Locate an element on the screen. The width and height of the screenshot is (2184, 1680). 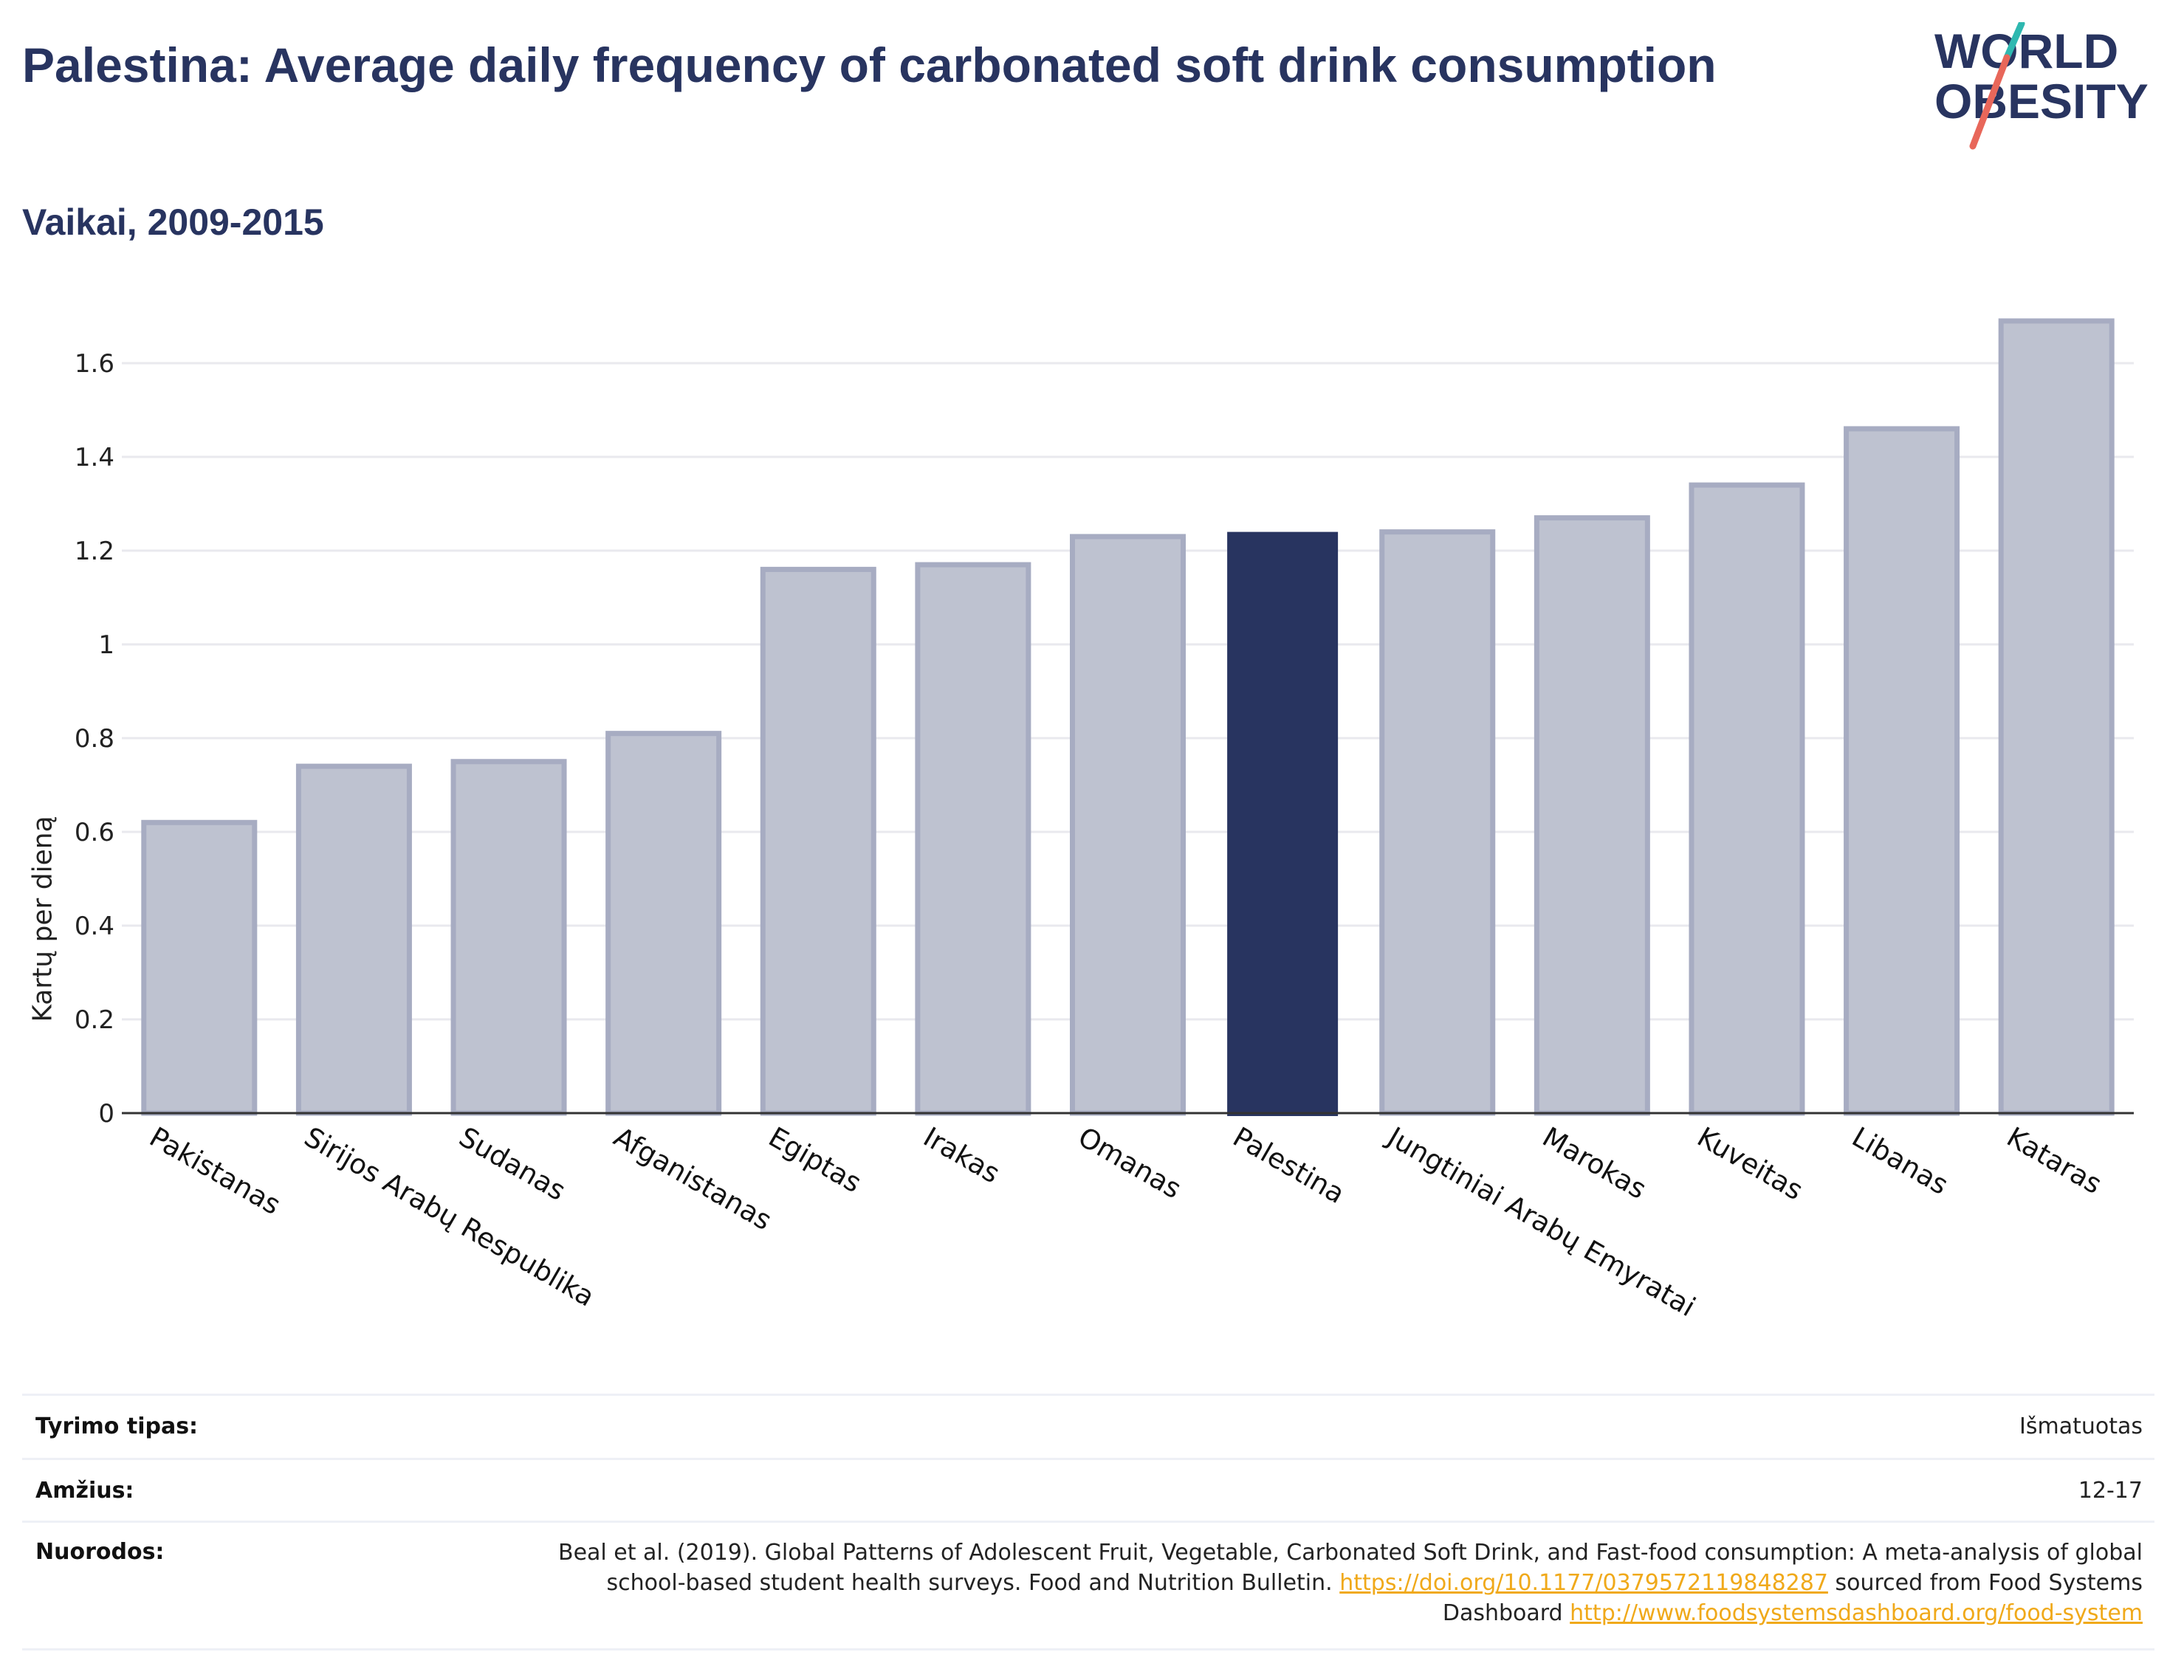
x-tick-label: Egiptas is located at coordinates (815, 1160).